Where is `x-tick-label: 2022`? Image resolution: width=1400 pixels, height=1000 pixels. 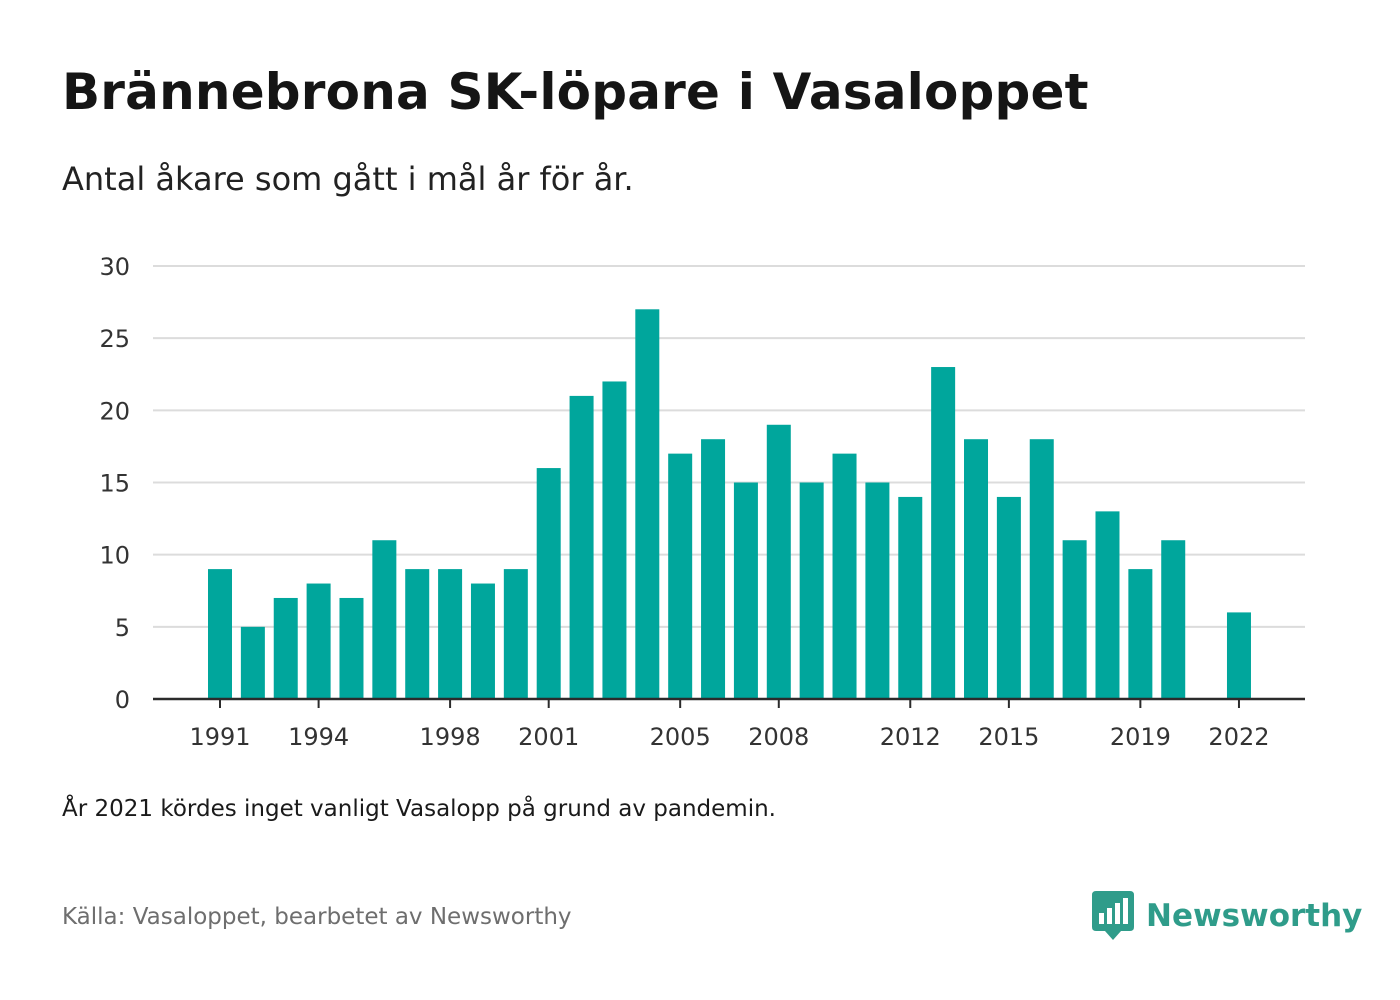
x-tick-label: 2022 is located at coordinates (1238, 737).